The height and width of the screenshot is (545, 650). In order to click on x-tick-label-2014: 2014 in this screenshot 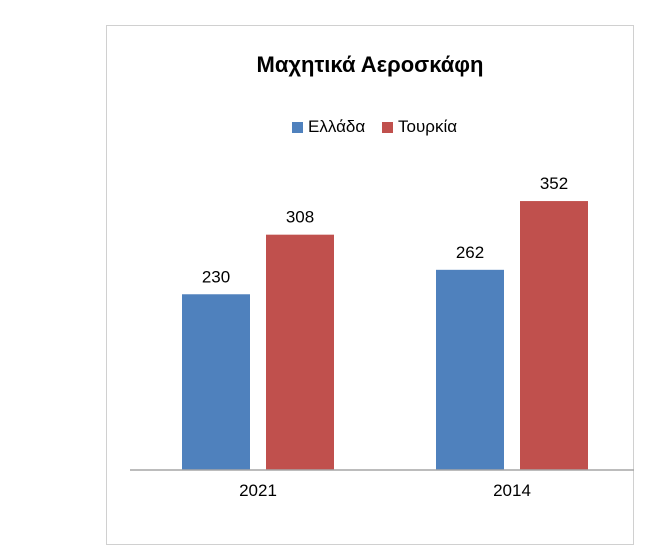, I will do `click(512, 490)`.